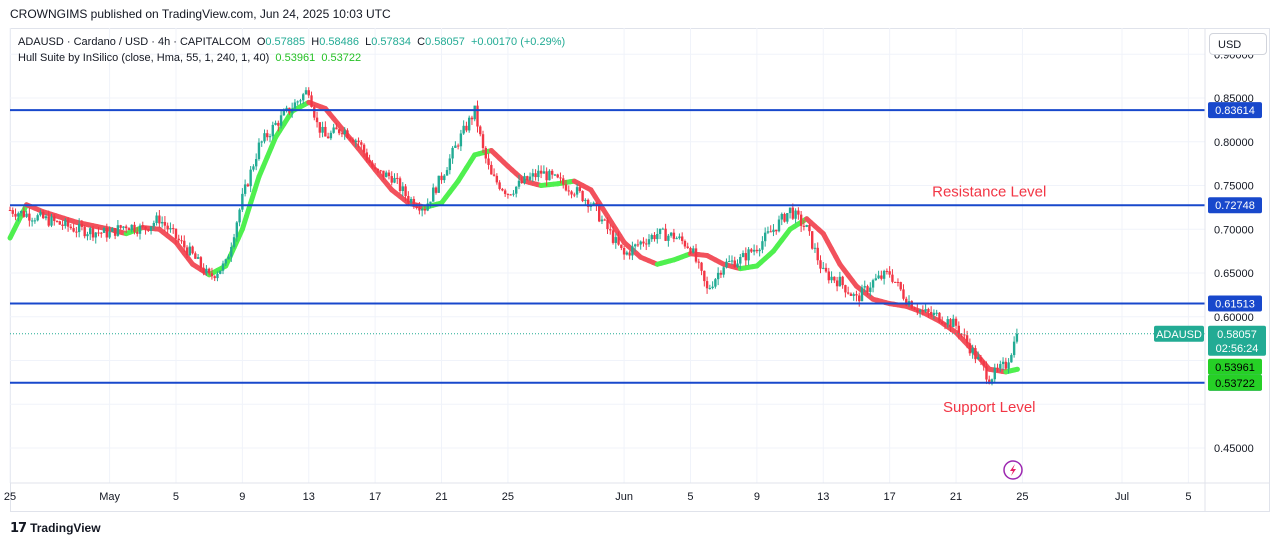  I want to click on currency-button: USD, so click(1238, 44).